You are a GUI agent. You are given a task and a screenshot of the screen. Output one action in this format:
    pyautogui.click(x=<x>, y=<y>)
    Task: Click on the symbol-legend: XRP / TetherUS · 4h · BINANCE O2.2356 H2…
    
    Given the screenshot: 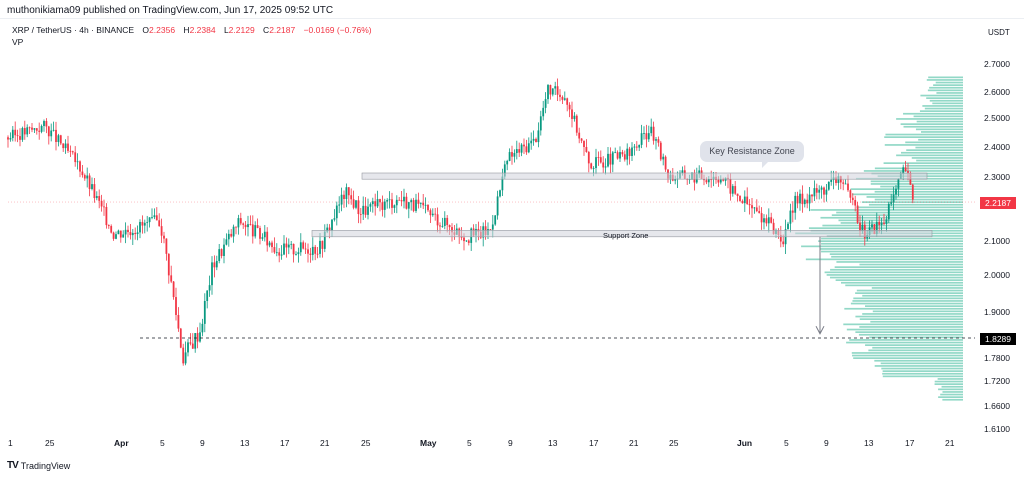 What is the action you would take?
    pyautogui.click(x=192, y=30)
    